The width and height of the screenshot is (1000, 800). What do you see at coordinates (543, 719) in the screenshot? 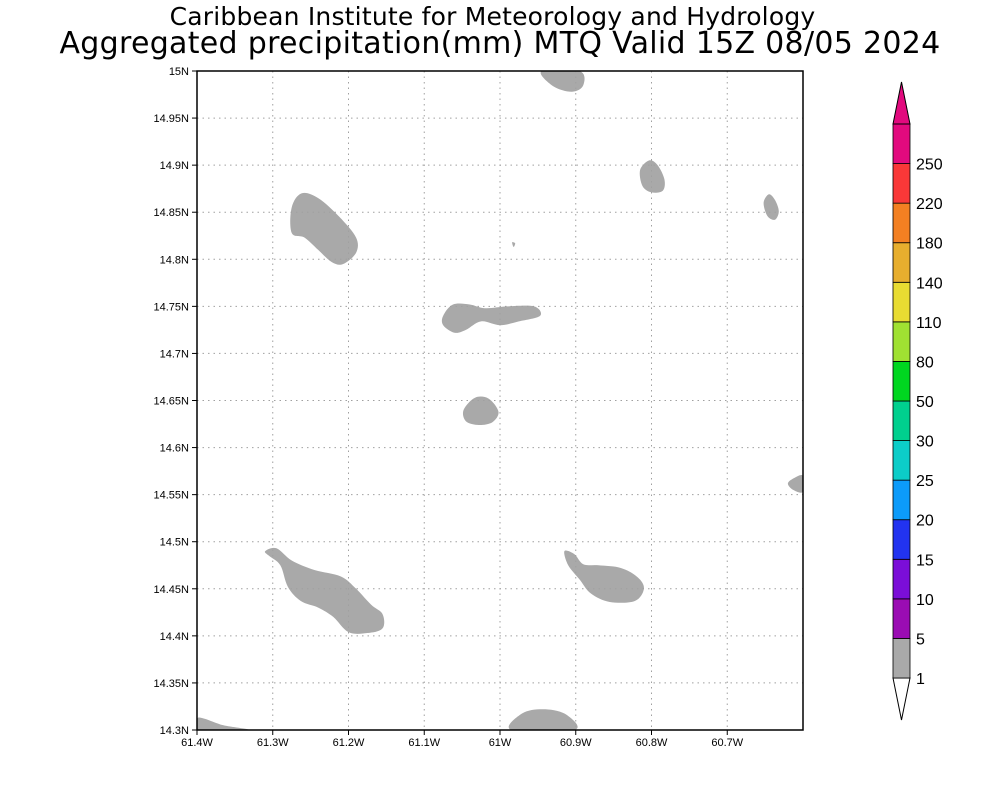
I see `precip-region-south-edge-cell` at bounding box center [543, 719].